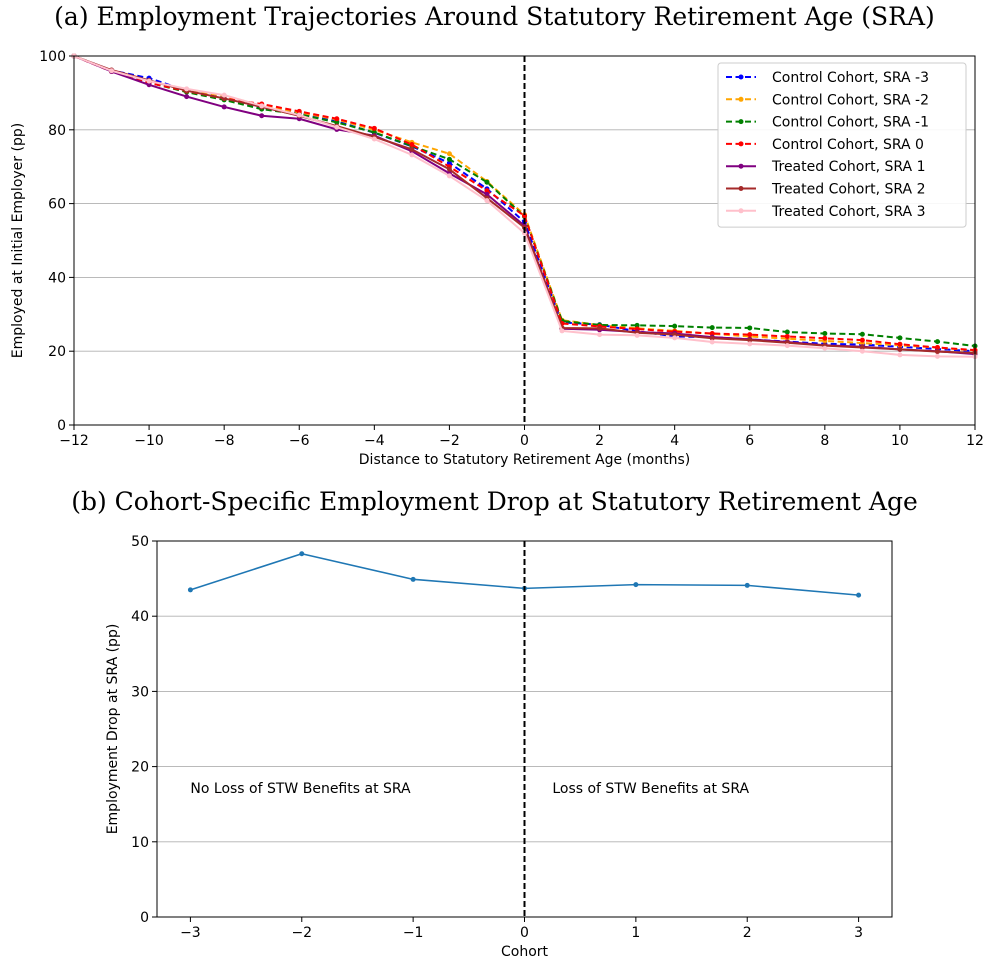  What do you see at coordinates (57, 131) in the screenshot?
I see `y-tick-label: 80` at bounding box center [57, 131].